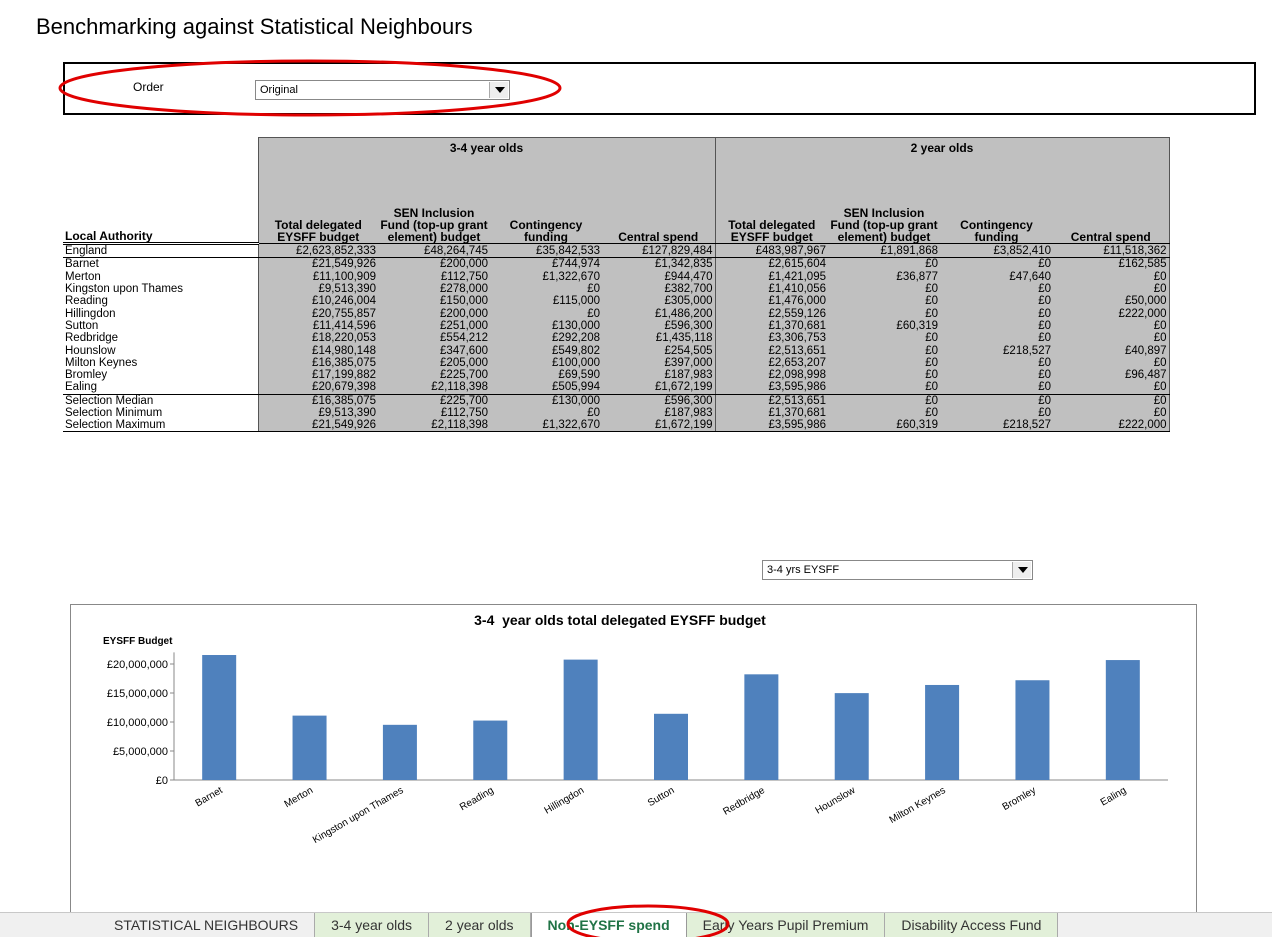 Image resolution: width=1272 pixels, height=937 pixels. What do you see at coordinates (317, 388) in the screenshot?
I see `cell: £20,679,398` at bounding box center [317, 388].